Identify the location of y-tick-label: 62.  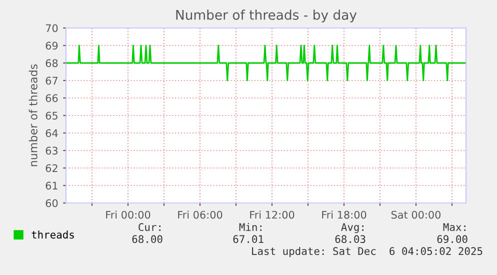
(52, 168).